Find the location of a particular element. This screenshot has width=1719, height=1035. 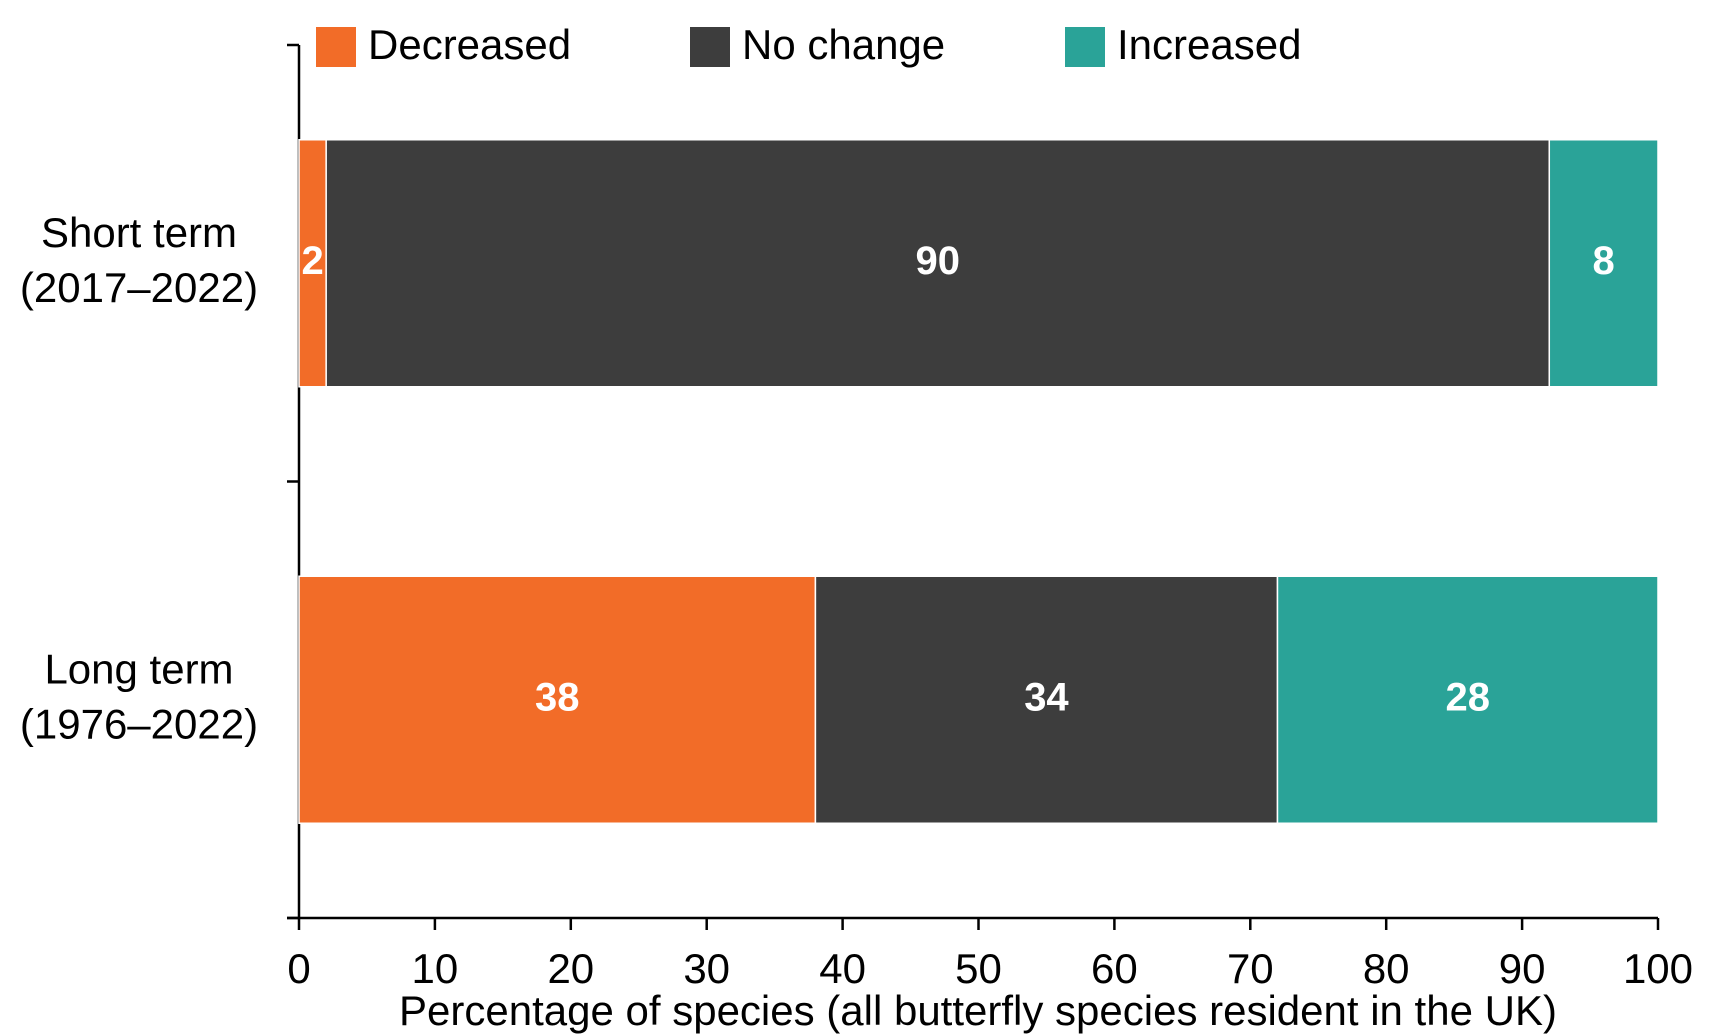

y-tick-label: Short term (2017–2022) is located at coordinates (139, 260).